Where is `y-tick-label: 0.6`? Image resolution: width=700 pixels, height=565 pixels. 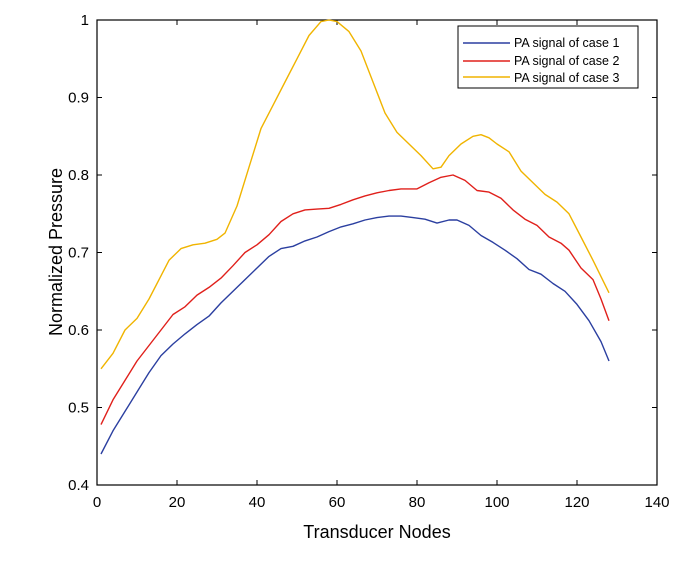
y-tick-label: 0.6 is located at coordinates (78, 330).